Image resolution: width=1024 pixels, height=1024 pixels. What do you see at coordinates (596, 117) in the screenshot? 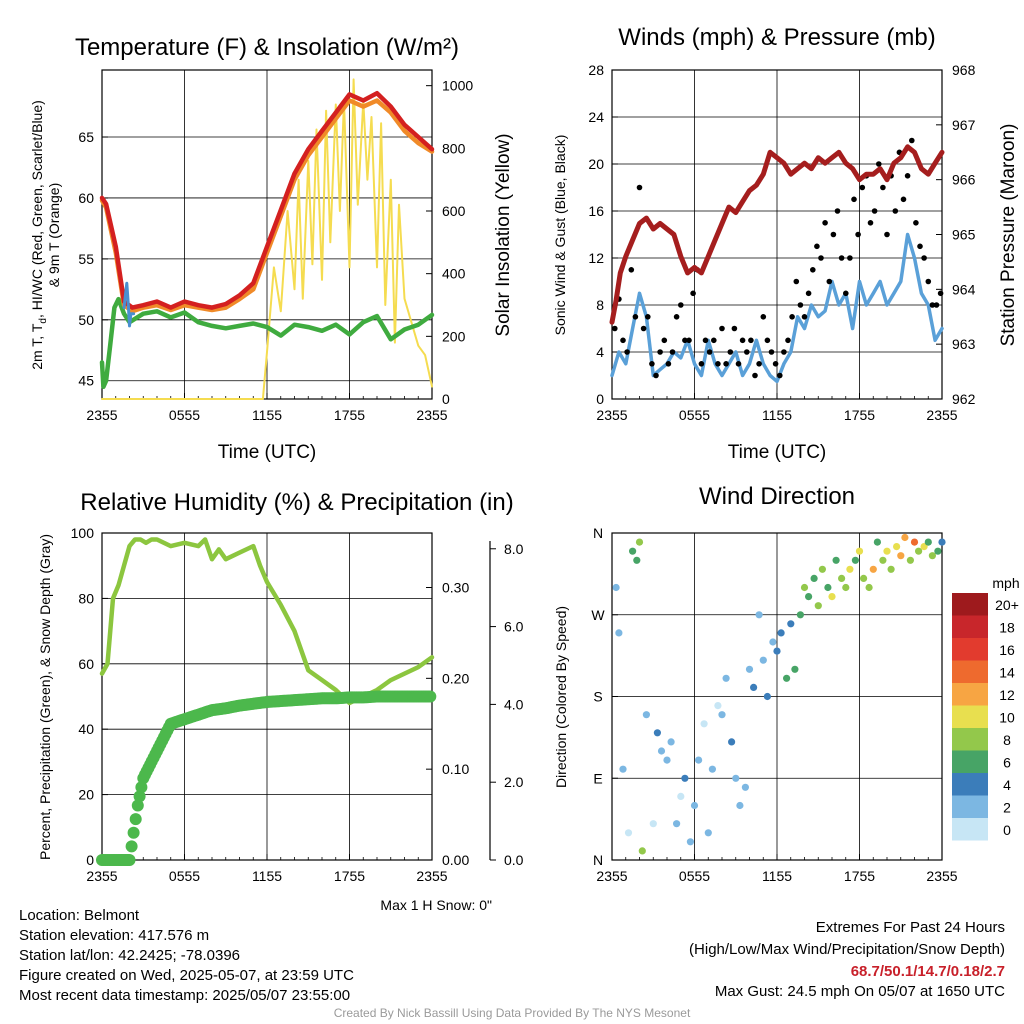
I see `y-tick-label: 24` at bounding box center [596, 117].